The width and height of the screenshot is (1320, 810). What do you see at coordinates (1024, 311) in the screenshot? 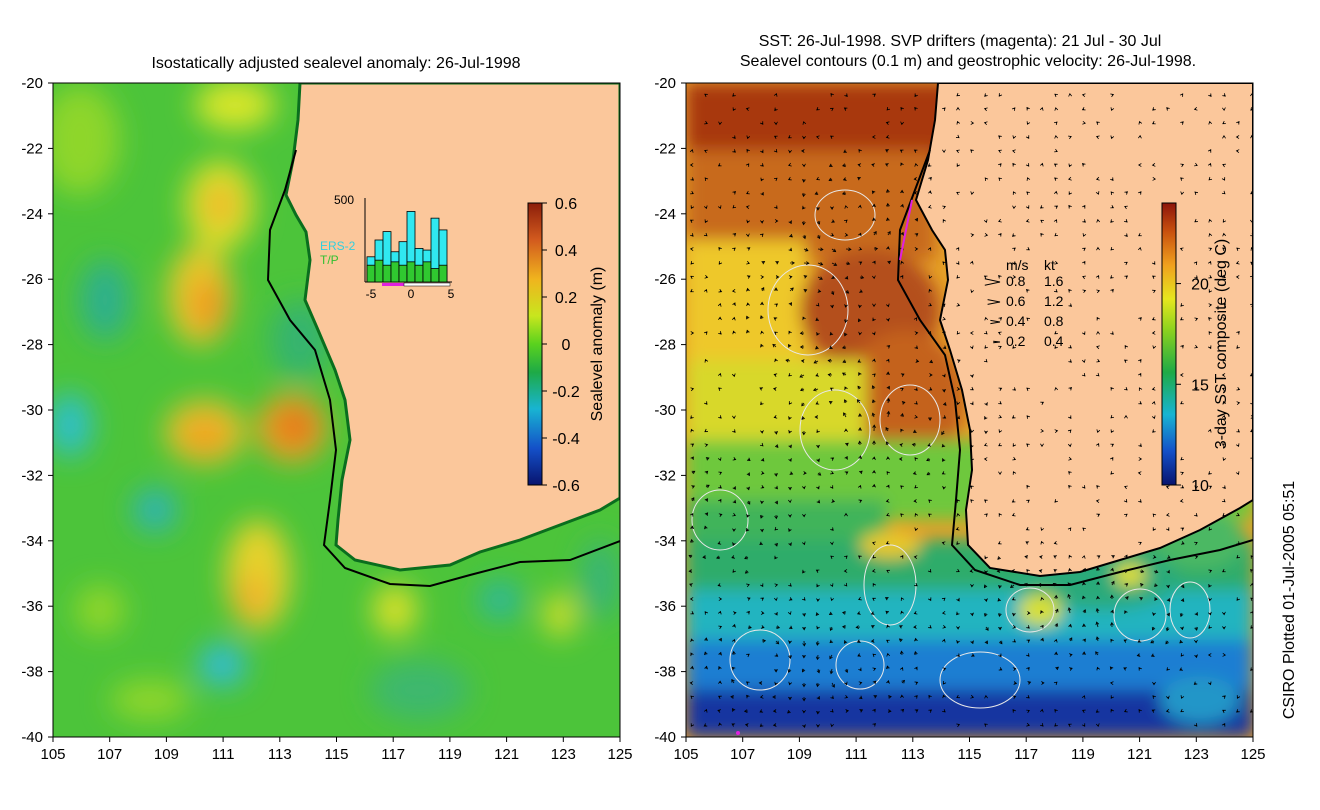
I see `velocity-legend-rows: 0.8 1.6 0.6 1.2 0.4 0.8 0.2 0.4` at bounding box center [1024, 311].